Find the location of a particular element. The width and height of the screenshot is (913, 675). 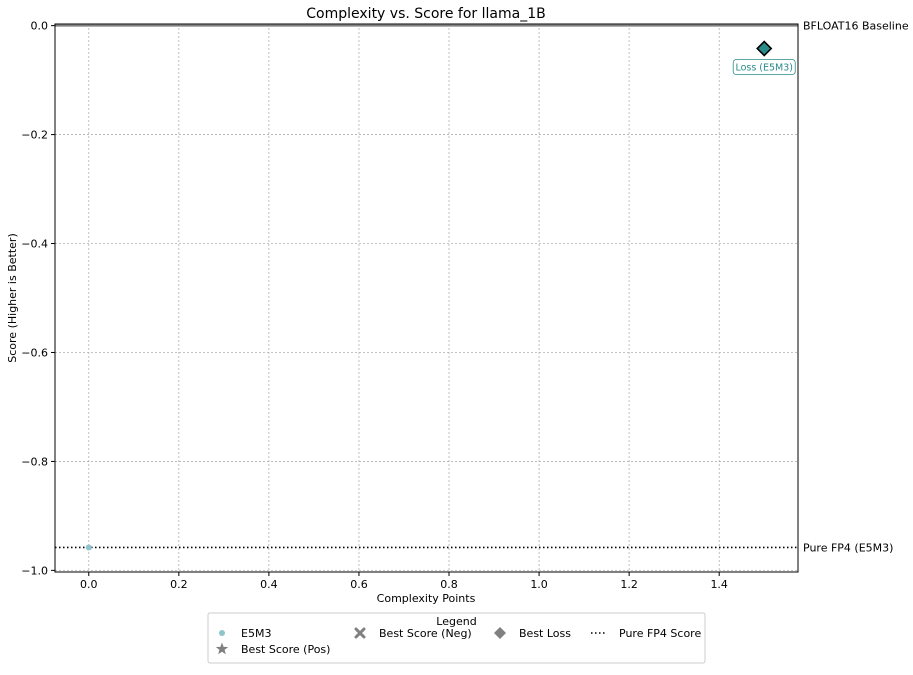

y-axis-label: Score (Higher is Better) is located at coordinates (12, 297).